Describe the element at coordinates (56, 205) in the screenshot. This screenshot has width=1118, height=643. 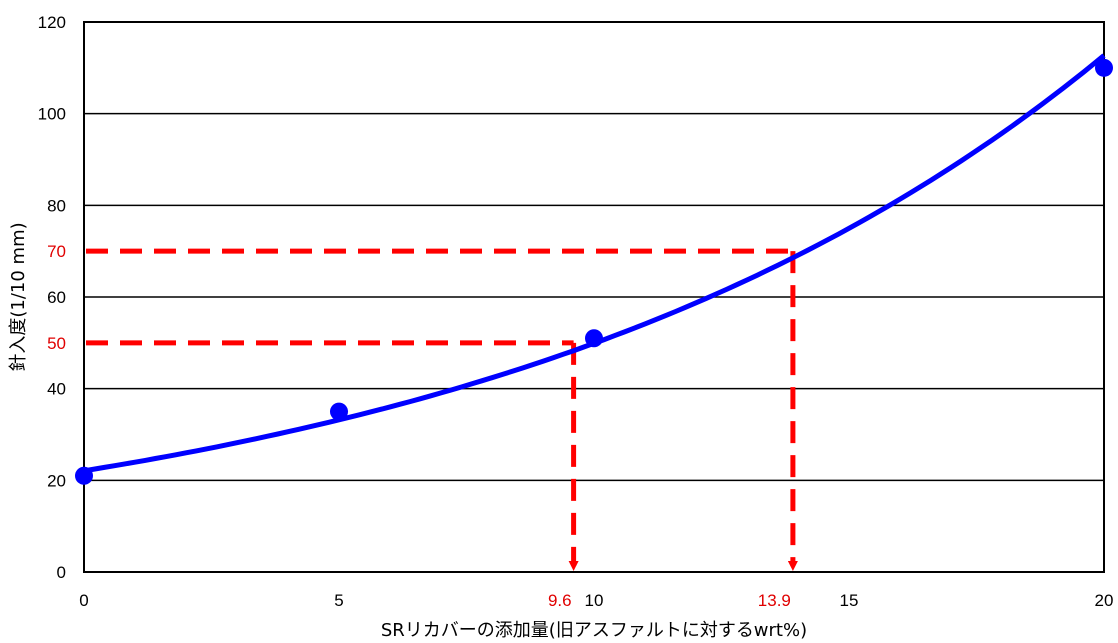
I see `y-tick-label: 80` at that location.